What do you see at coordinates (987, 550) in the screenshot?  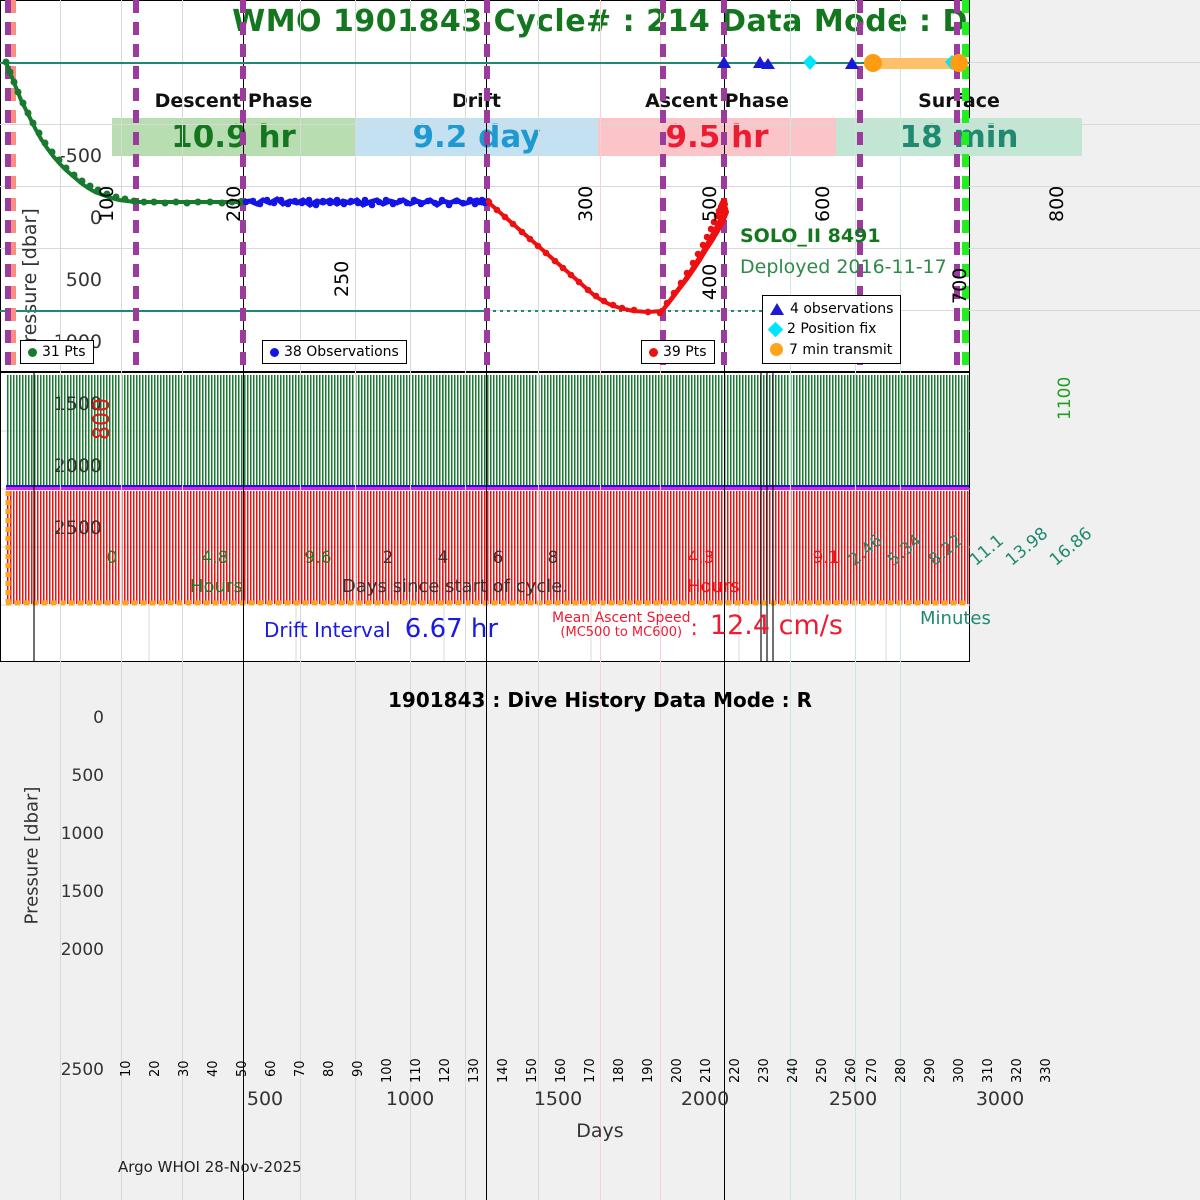 I see `xtick-minutes-3: 11.1` at bounding box center [987, 550].